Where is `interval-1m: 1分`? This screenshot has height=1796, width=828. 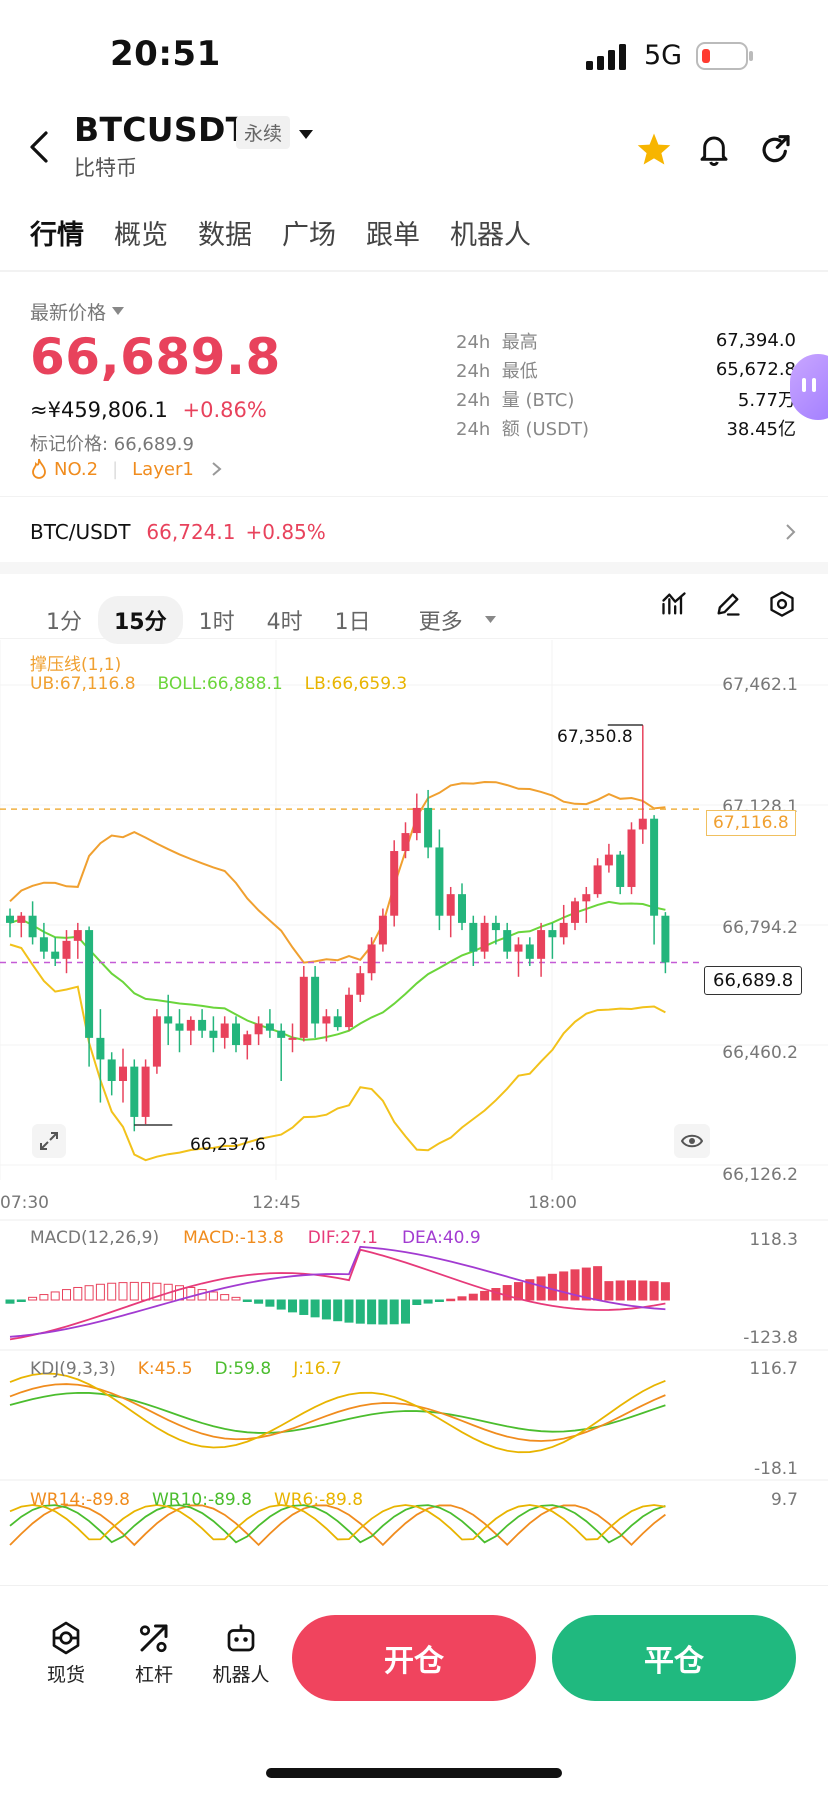 interval-1m: 1分 is located at coordinates (64, 622).